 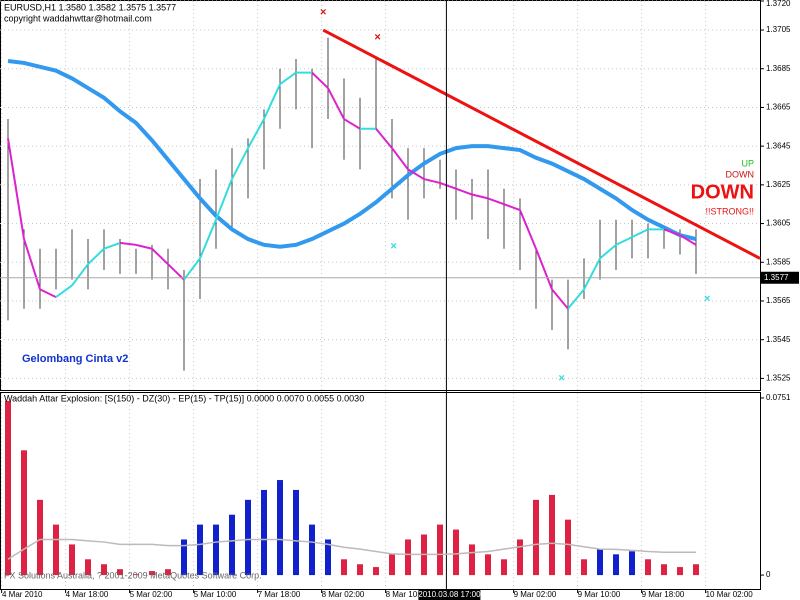 I want to click on signal-down: DOWN, so click(x=740, y=174).